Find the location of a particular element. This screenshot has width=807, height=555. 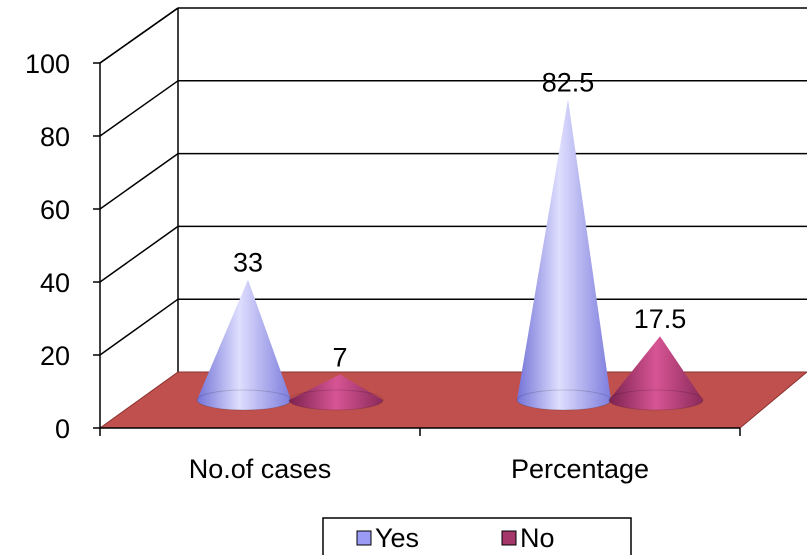

y-tick-label: 0 is located at coordinates (62, 429).